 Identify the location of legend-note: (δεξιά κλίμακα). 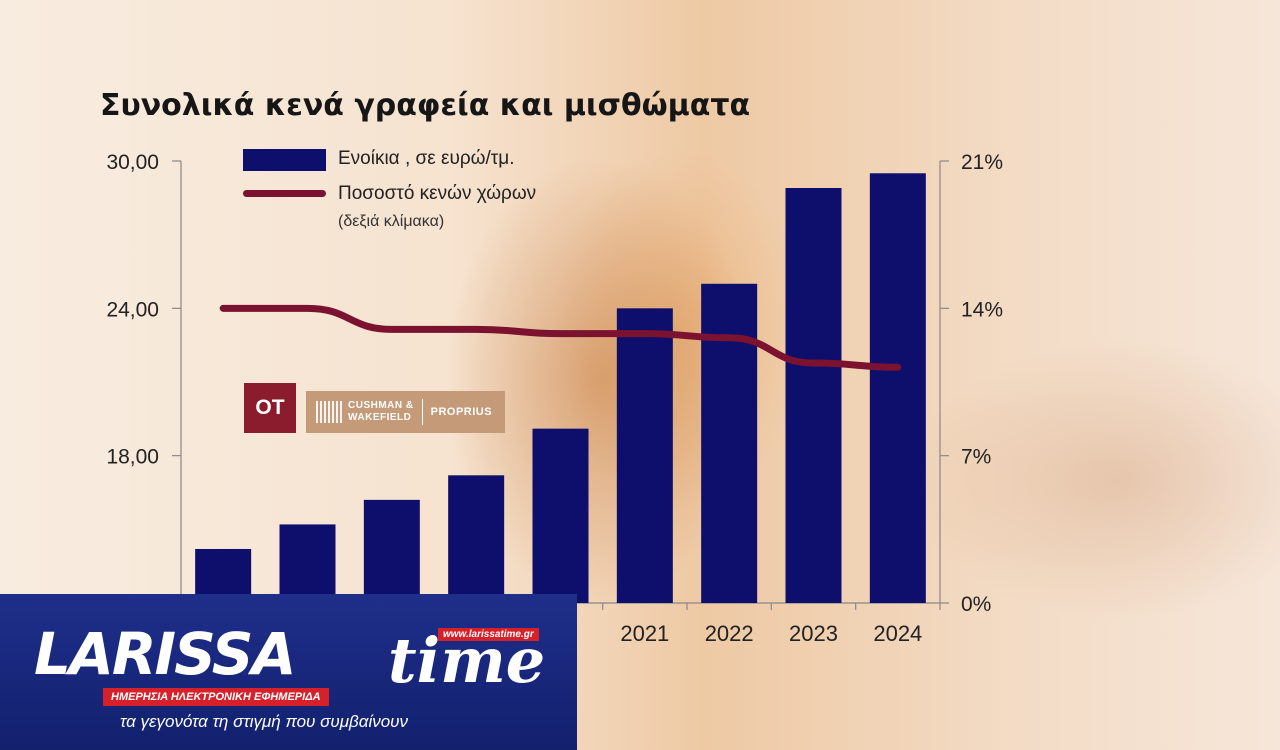
(391, 221).